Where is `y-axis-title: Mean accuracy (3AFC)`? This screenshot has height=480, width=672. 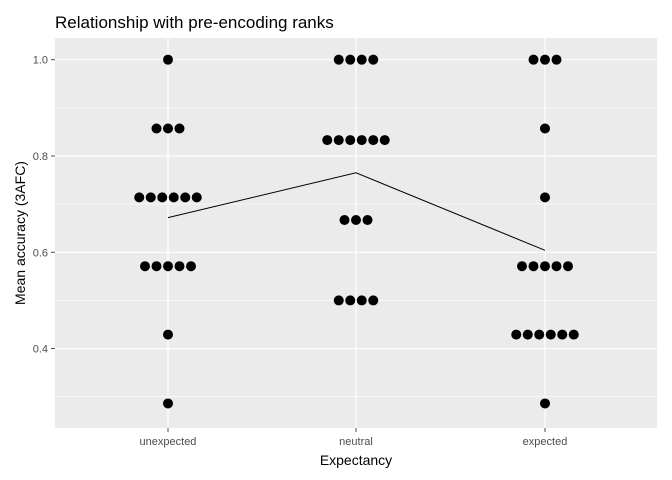
y-axis-title: Mean accuracy (3AFC) is located at coordinates (20, 233).